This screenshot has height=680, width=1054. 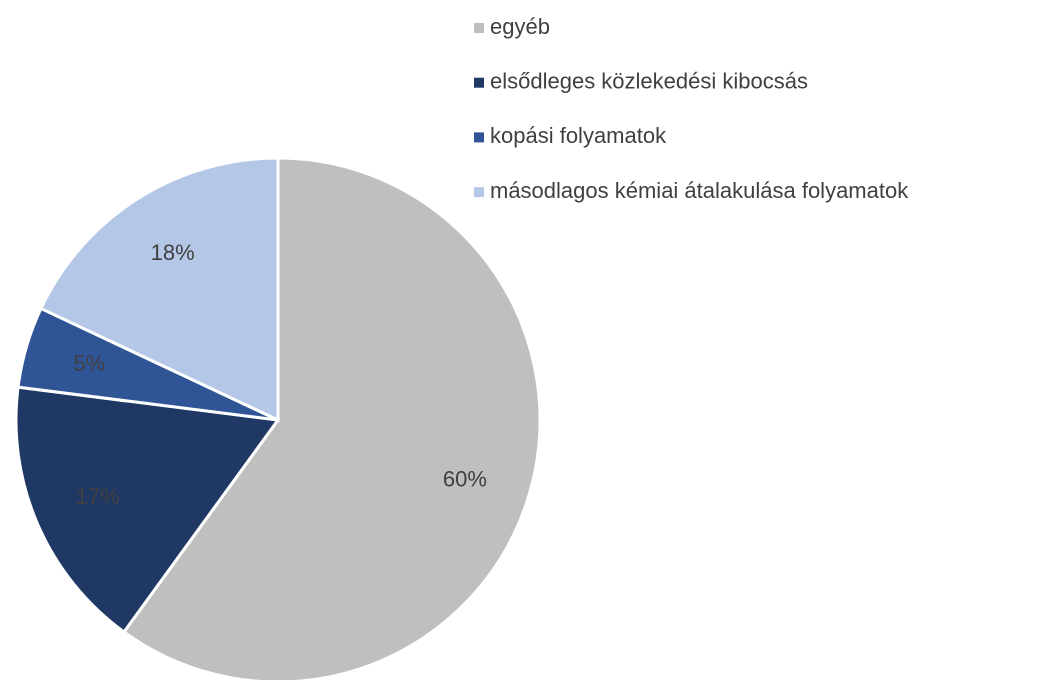 I want to click on data-label: 5%, so click(x=89, y=363).